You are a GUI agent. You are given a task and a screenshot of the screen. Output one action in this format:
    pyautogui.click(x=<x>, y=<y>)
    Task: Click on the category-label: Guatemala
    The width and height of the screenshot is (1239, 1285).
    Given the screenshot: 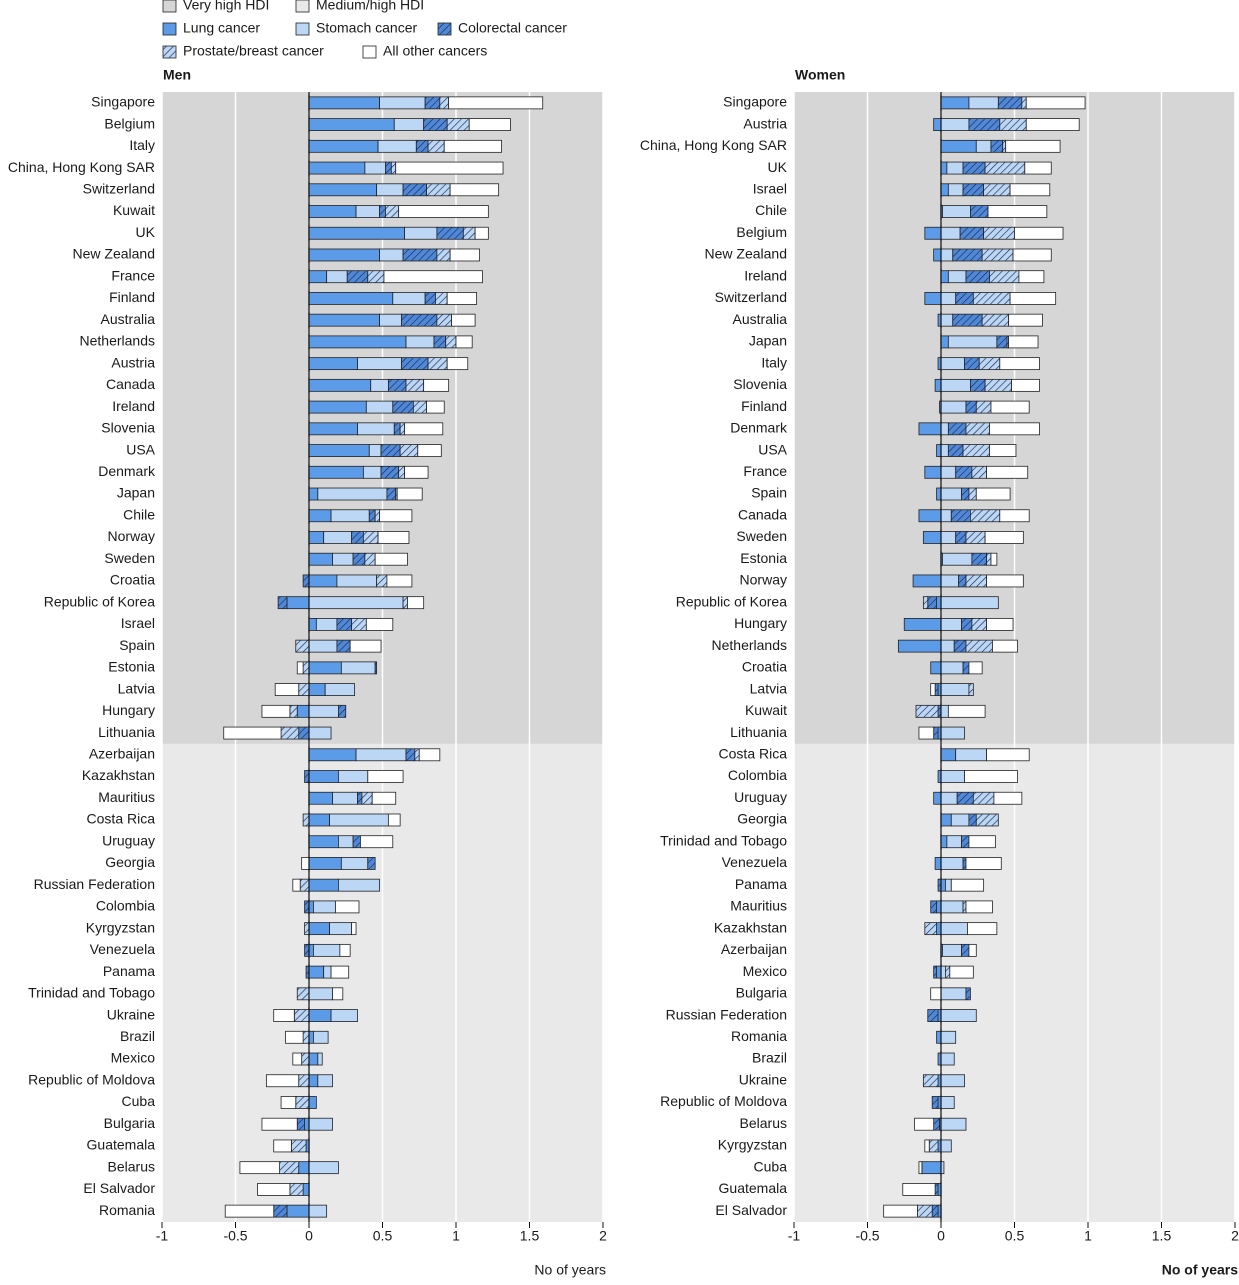 What is the action you would take?
    pyautogui.click(x=121, y=1145)
    